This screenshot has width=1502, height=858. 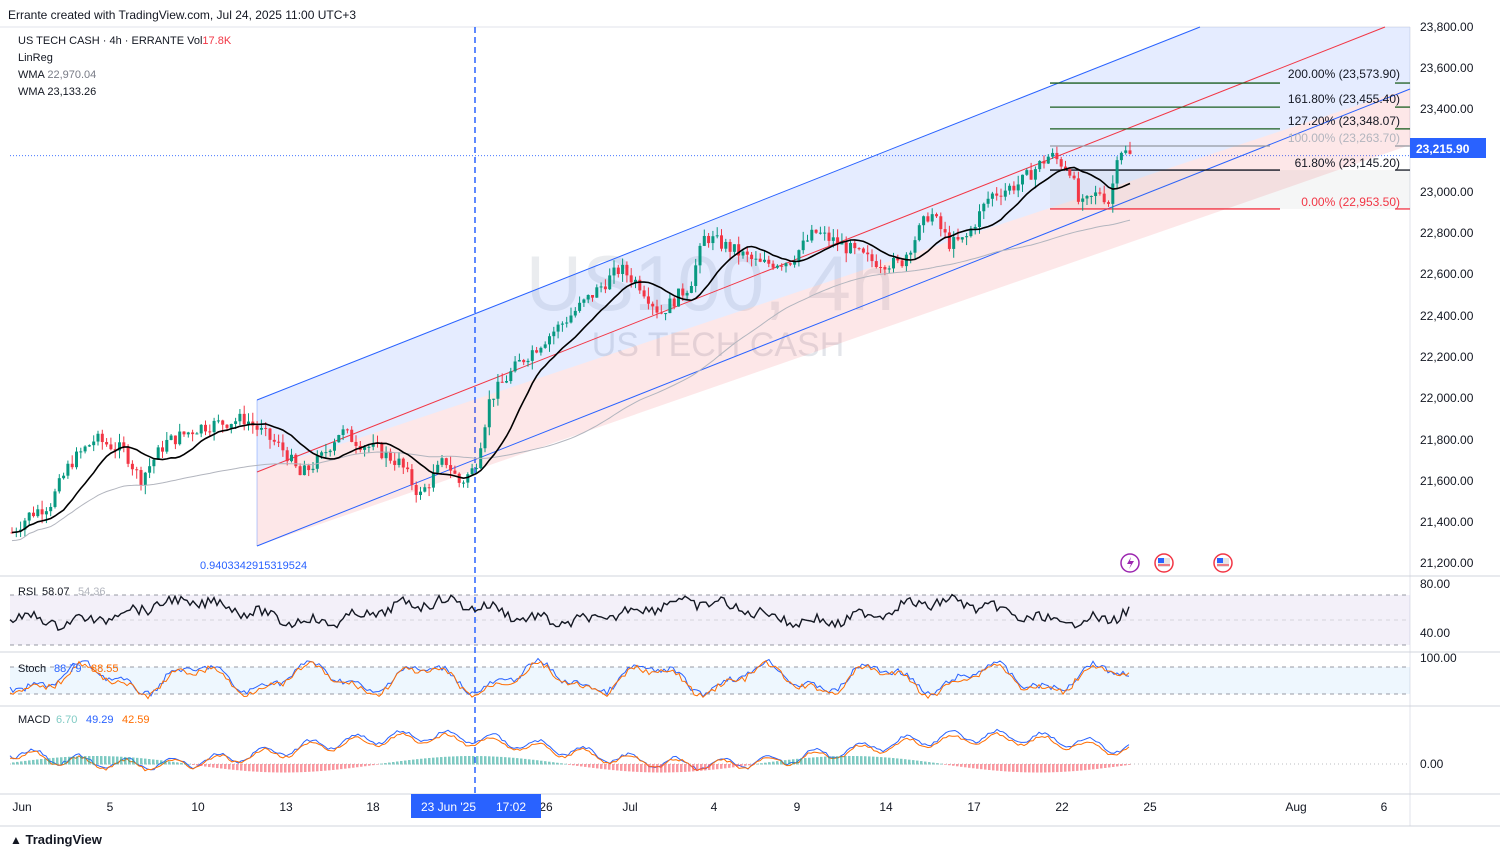 I want to click on time-label: Jun, so click(x=21, y=807).